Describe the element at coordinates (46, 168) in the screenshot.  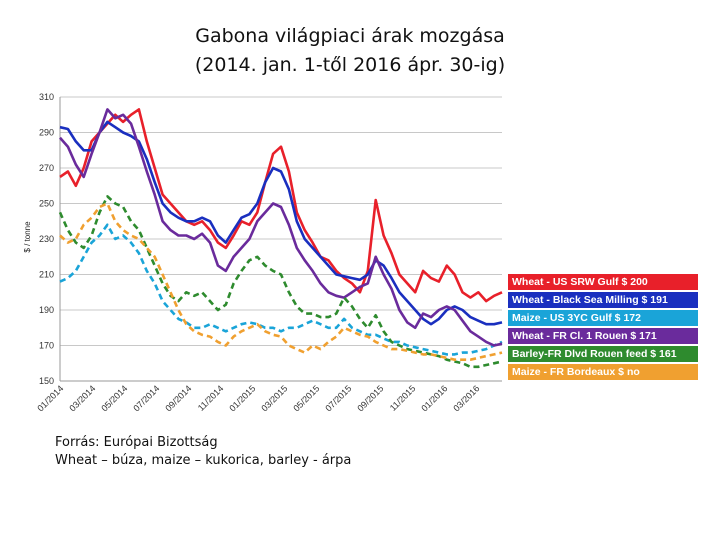
I see `y-tick-label: 270` at that location.